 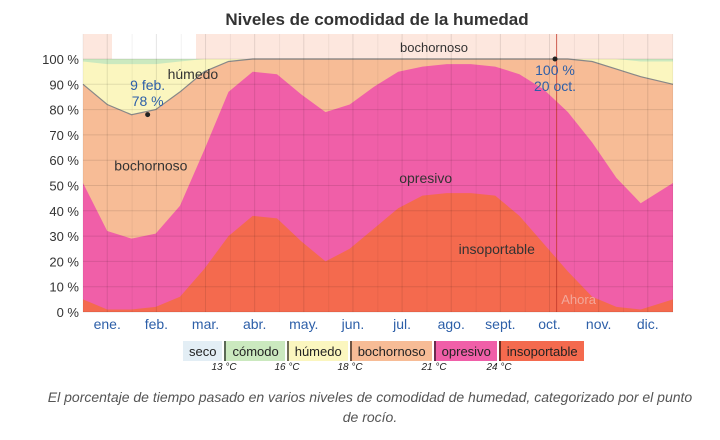 What do you see at coordinates (541, 351) in the screenshot?
I see `legend-item: insoportable` at bounding box center [541, 351].